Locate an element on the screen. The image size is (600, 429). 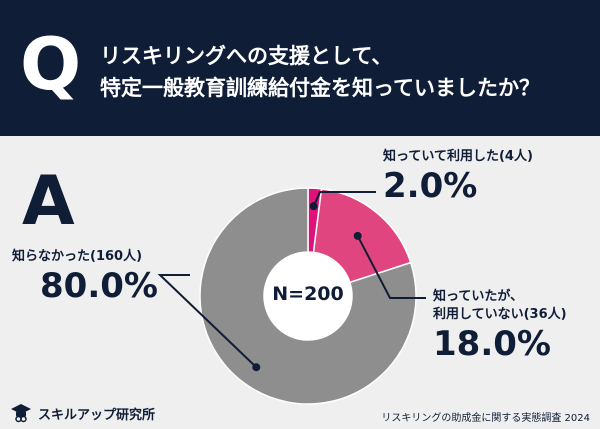
leader-not-used is located at coordinates (389, 265).